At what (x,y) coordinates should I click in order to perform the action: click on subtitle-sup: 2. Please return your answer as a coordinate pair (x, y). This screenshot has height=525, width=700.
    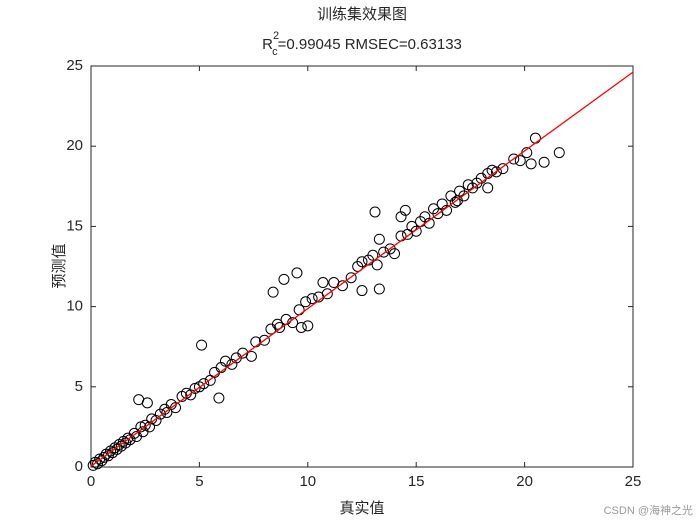
    Looking at the image, I should click on (276, 36).